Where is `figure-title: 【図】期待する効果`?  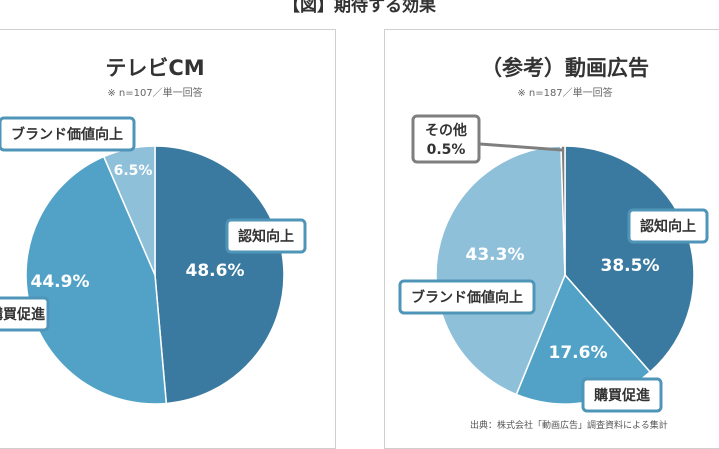
figure-title: 【図】期待する効果 is located at coordinates (359, 8).